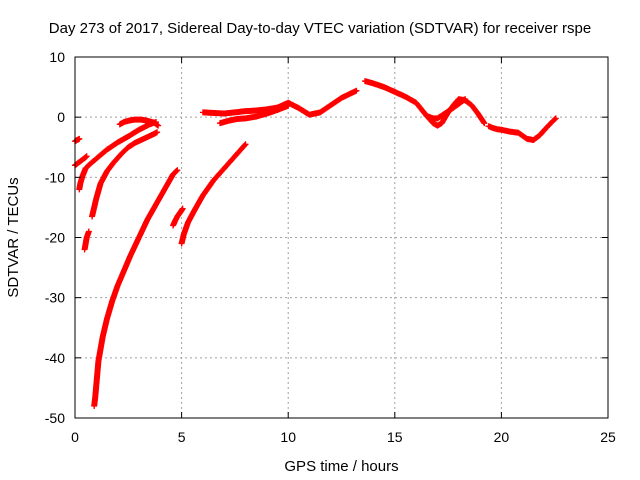 This screenshot has height=480, width=640. Describe the element at coordinates (502, 437) in the screenshot. I see `x-tick-label: 20` at that location.